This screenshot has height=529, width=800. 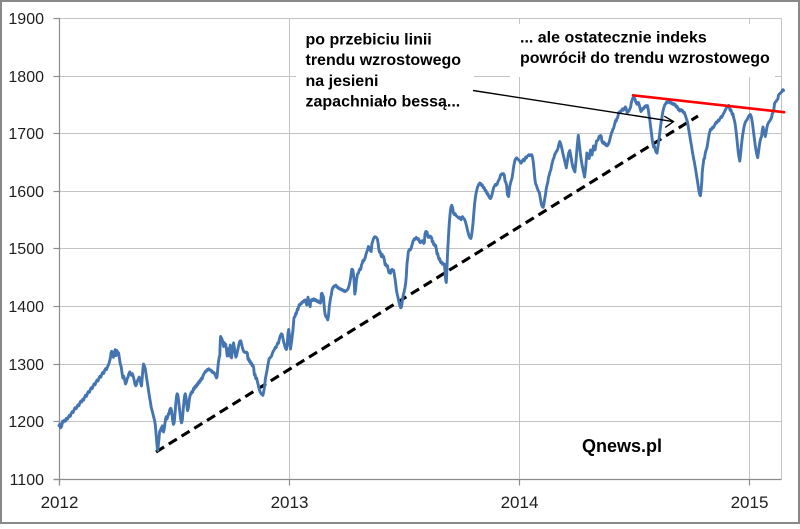 I want to click on svg-text: 2015, so click(x=750, y=502).